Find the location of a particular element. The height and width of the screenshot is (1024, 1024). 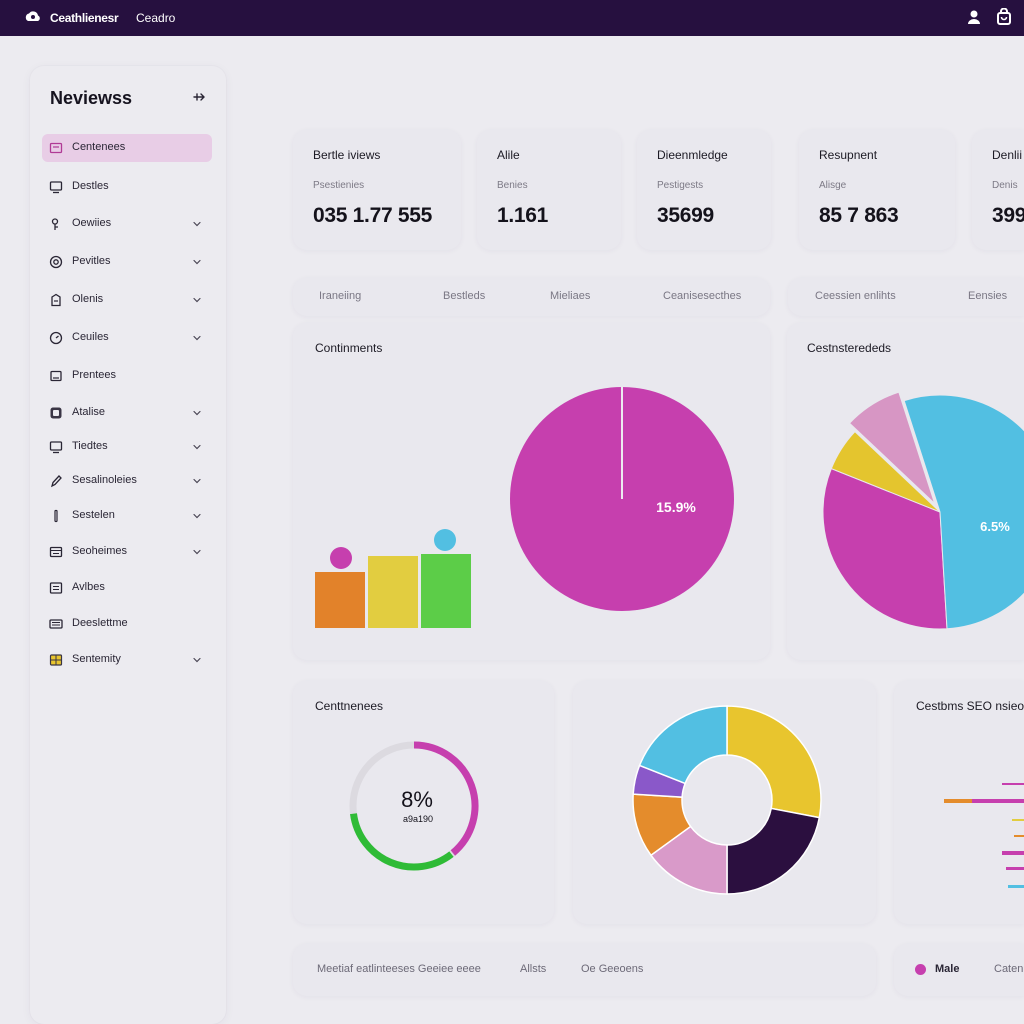

stat-title: Dieenmledge is located at coordinates (692, 155).